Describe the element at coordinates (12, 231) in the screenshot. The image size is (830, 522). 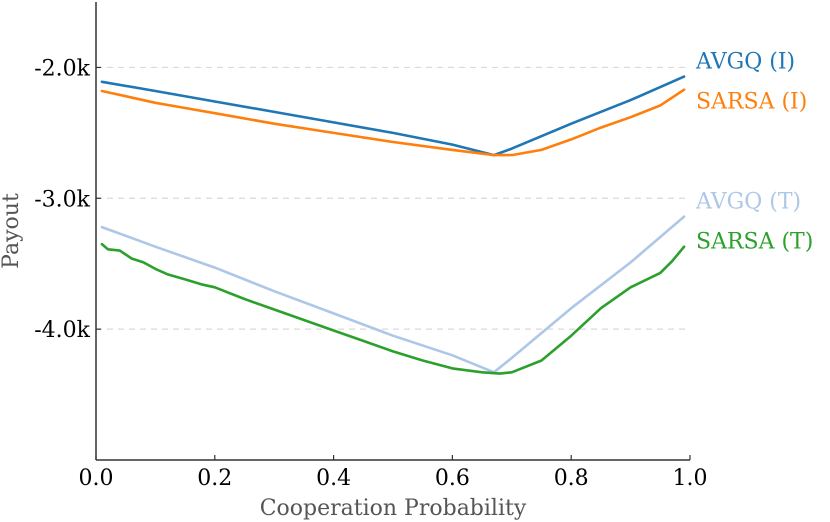
I see `y-axis-title: Payout` at that location.